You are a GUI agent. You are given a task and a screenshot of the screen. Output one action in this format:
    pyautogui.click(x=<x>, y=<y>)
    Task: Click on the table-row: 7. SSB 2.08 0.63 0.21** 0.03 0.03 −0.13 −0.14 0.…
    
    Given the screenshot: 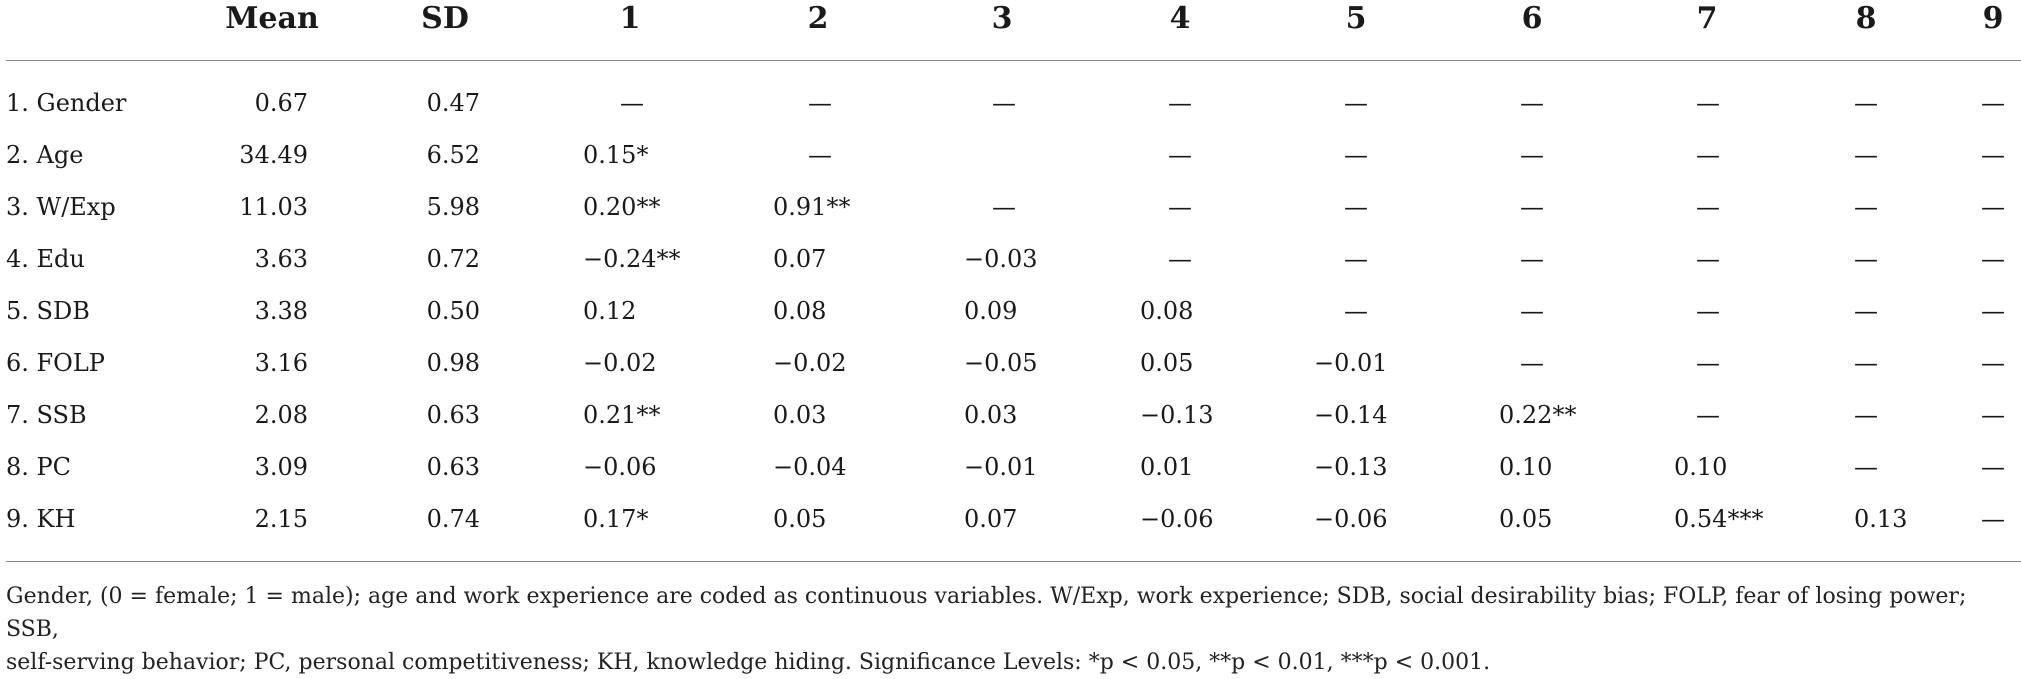 What is the action you would take?
    pyautogui.click(x=1010, y=426)
    